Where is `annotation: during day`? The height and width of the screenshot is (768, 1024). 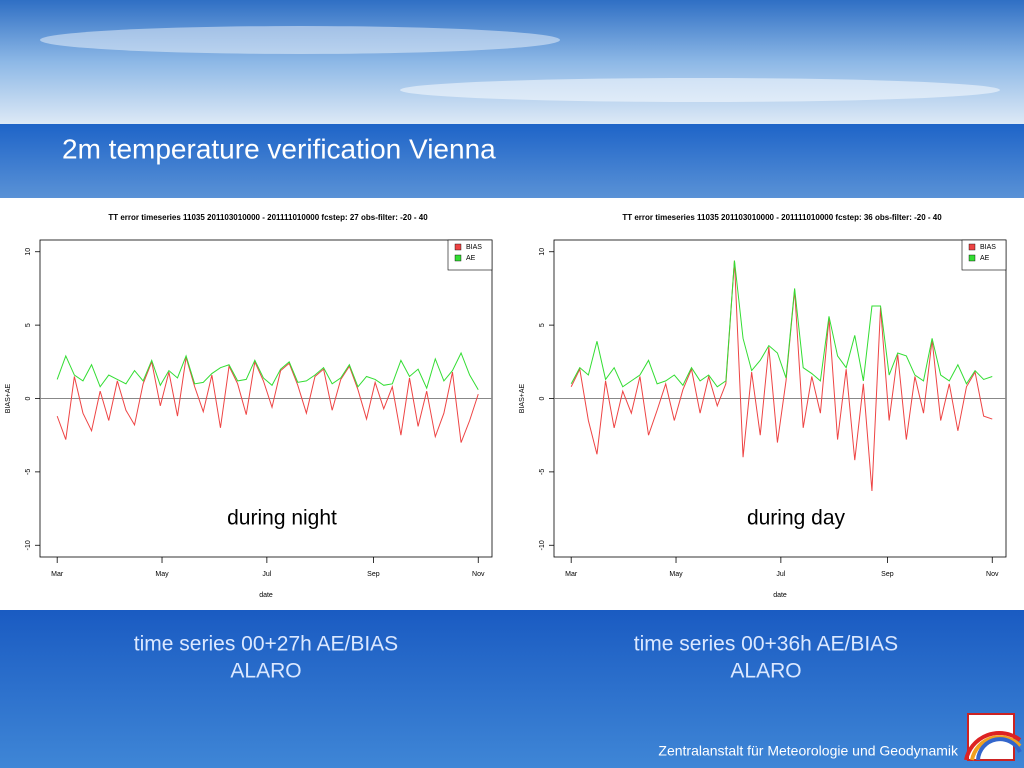
annotation: during day is located at coordinates (796, 518).